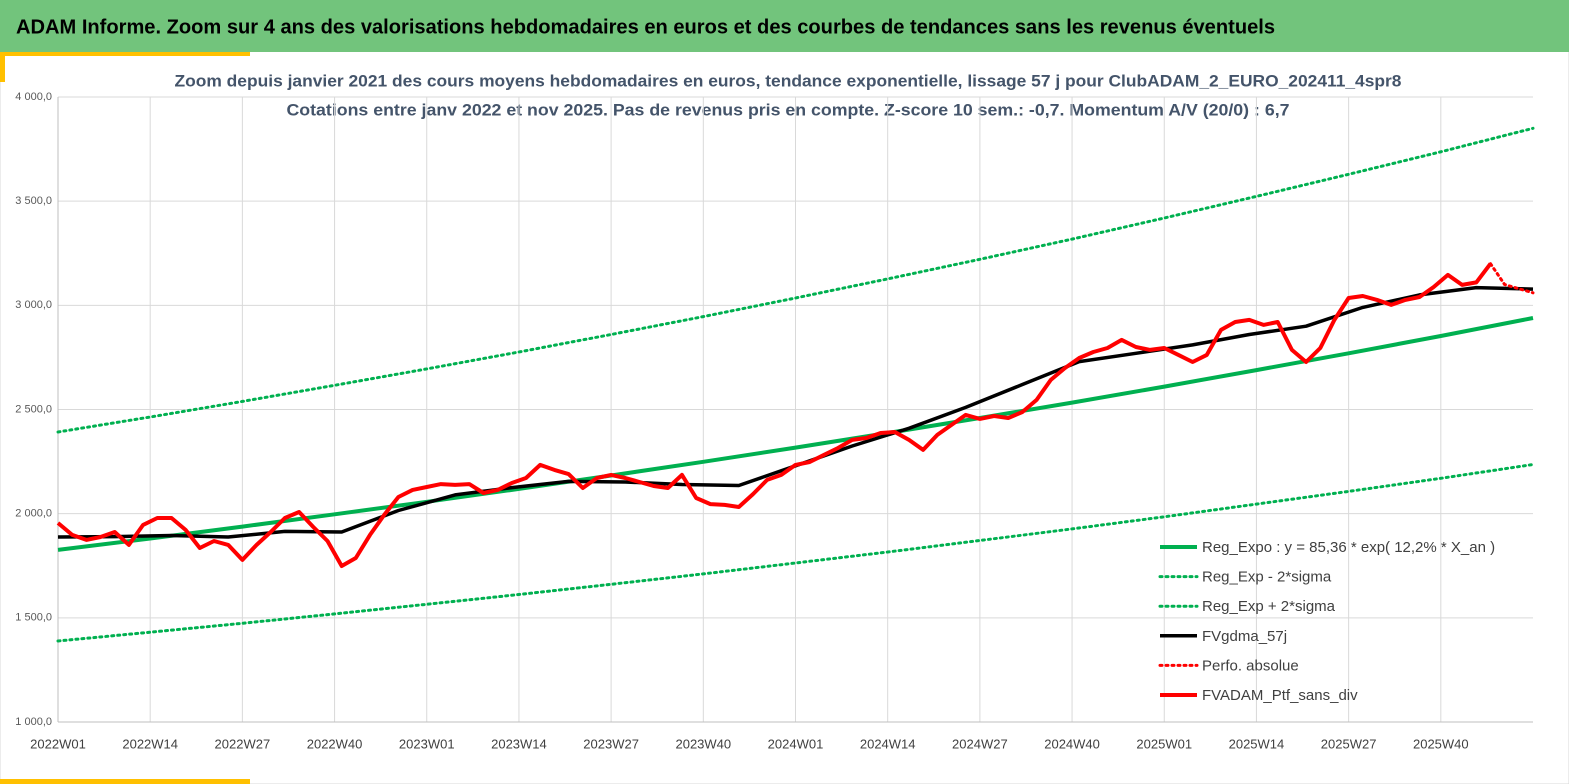  Describe the element at coordinates (796, 743) in the screenshot. I see `x-tick-label: 2024W01` at that location.